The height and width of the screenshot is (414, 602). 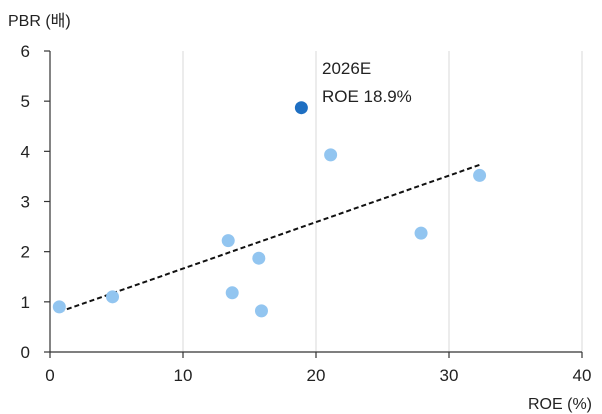 I want to click on y-tick-label-2: 2, so click(x=25, y=252).